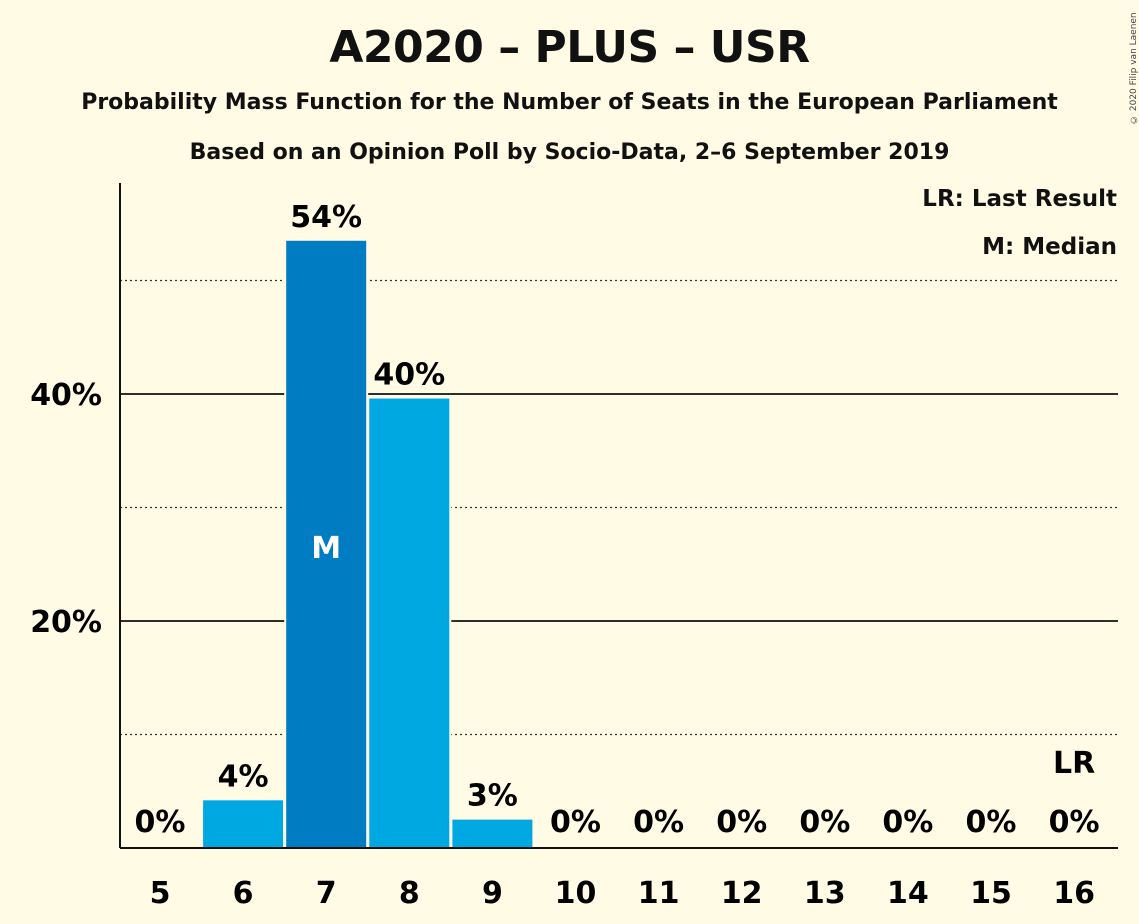 This screenshot has height=924, width=1139. I want to click on legend-last-result: LR: Last Result, so click(1019, 199).